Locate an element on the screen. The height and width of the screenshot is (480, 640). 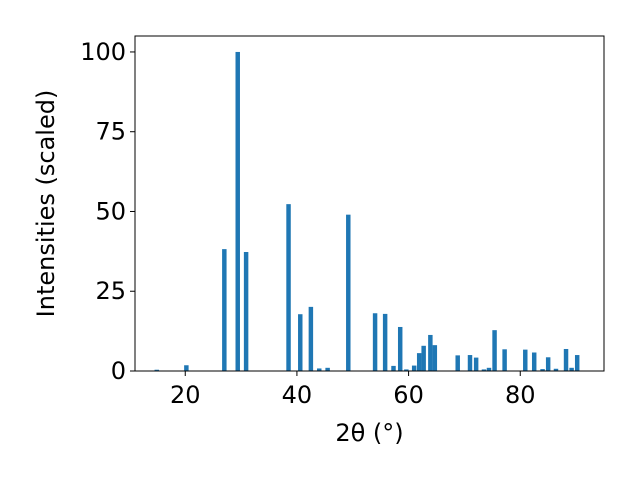
y-tick-label: 0 is located at coordinates (118, 371).